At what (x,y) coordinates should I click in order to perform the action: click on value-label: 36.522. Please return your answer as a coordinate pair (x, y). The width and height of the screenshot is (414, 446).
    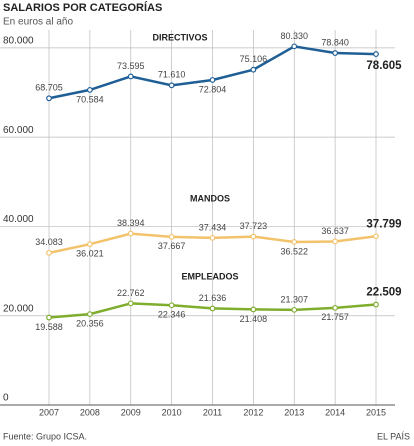
    Looking at the image, I should click on (294, 251).